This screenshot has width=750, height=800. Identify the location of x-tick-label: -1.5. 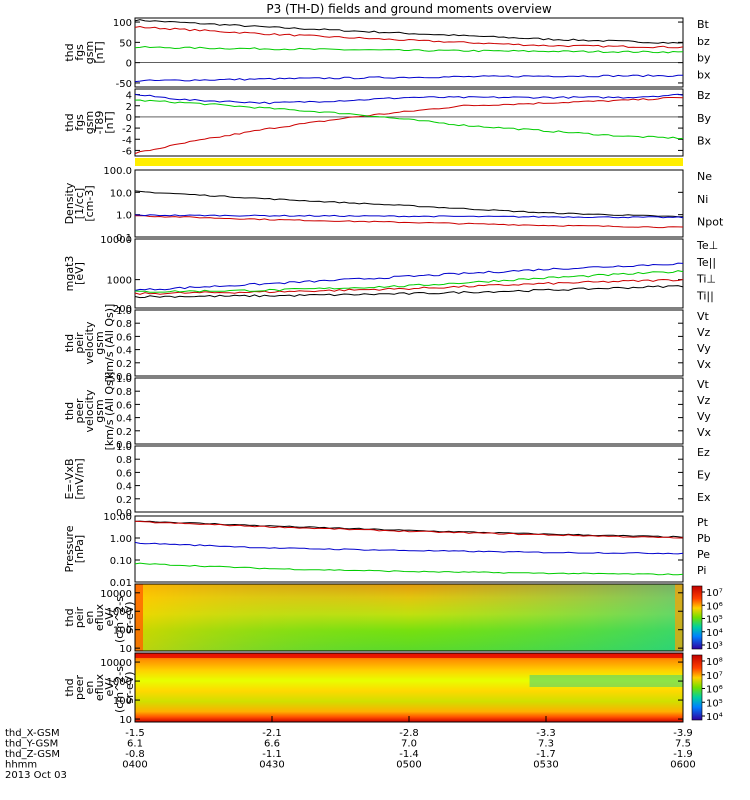
(135, 733).